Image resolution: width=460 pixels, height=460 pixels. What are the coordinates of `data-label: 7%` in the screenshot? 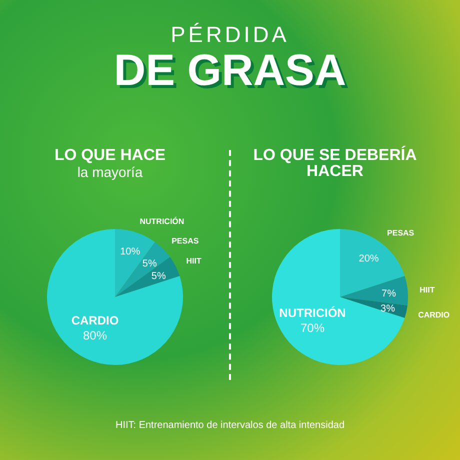 It's located at (389, 294).